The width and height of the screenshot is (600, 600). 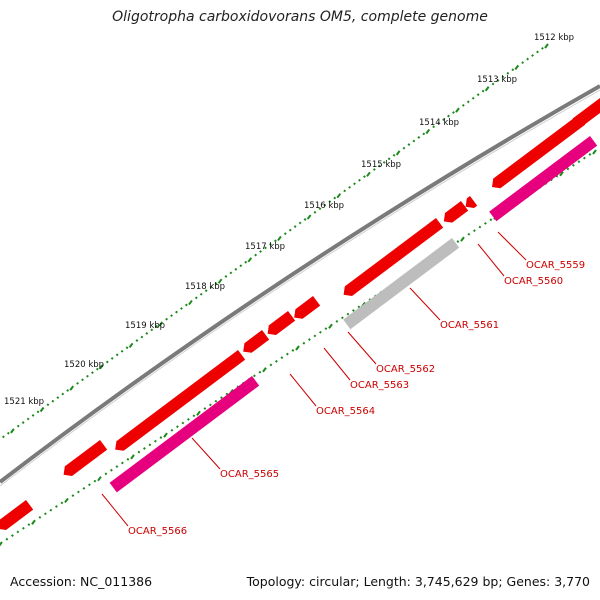 What do you see at coordinates (533, 281) in the screenshot?
I see `gene-label-ocar_5560: OCAR_5560` at bounding box center [533, 281].